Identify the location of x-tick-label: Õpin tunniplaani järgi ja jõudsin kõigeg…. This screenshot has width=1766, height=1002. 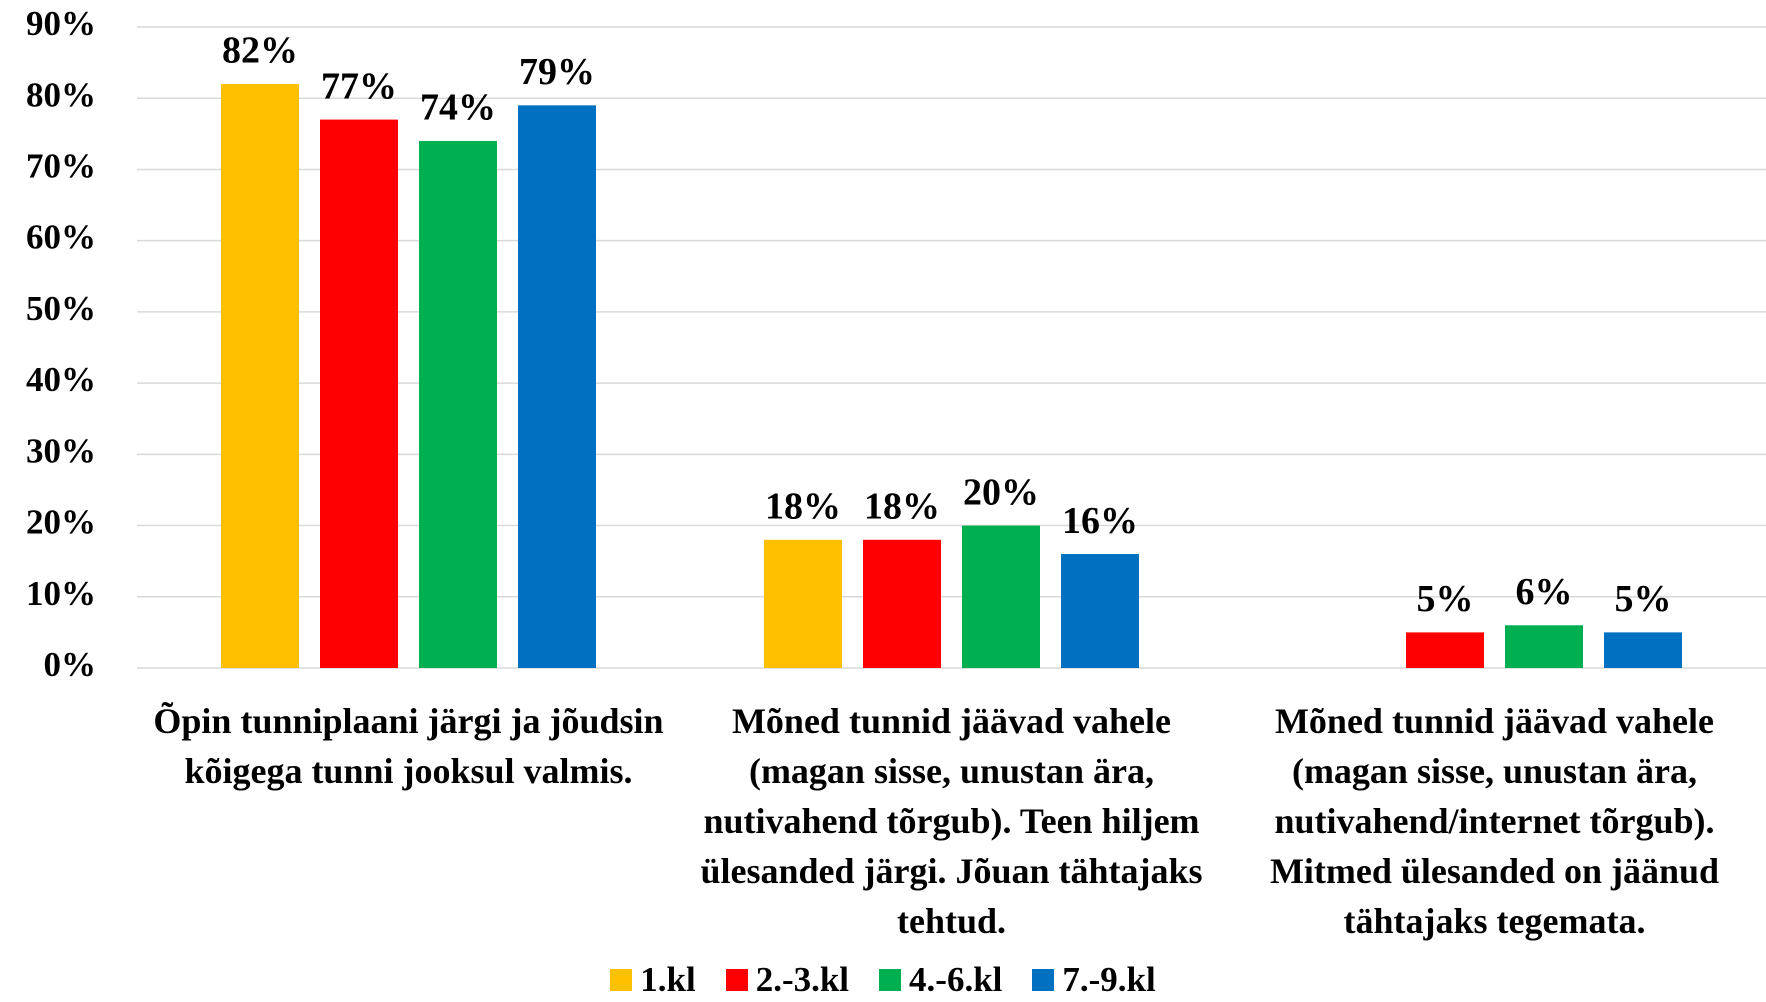
(408, 746).